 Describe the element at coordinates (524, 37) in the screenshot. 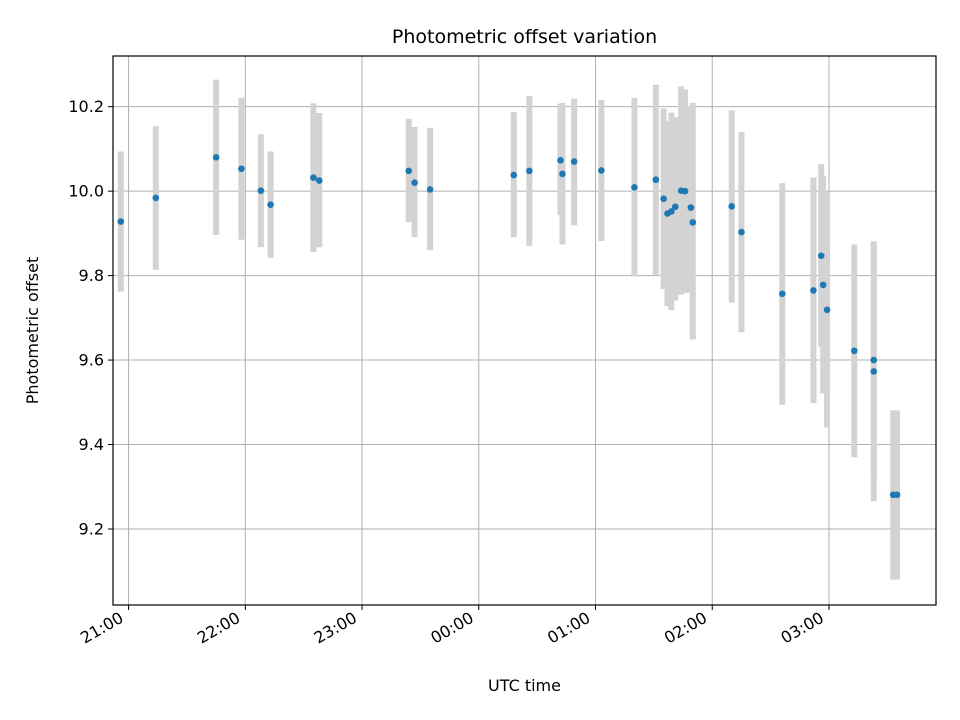

I see `chart-title: Photometric offset variation` at that location.